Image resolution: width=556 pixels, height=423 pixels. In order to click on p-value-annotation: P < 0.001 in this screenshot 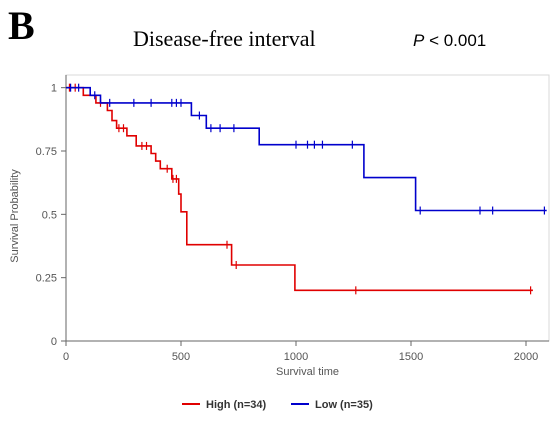, I will do `click(449, 41)`.